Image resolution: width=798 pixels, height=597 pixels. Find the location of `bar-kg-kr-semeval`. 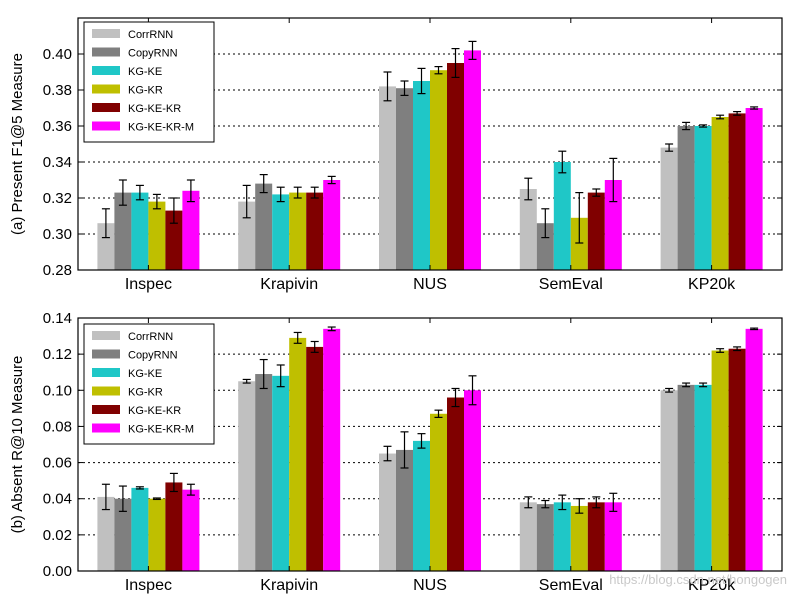

bar-kg-kr-semeval is located at coordinates (579, 243).